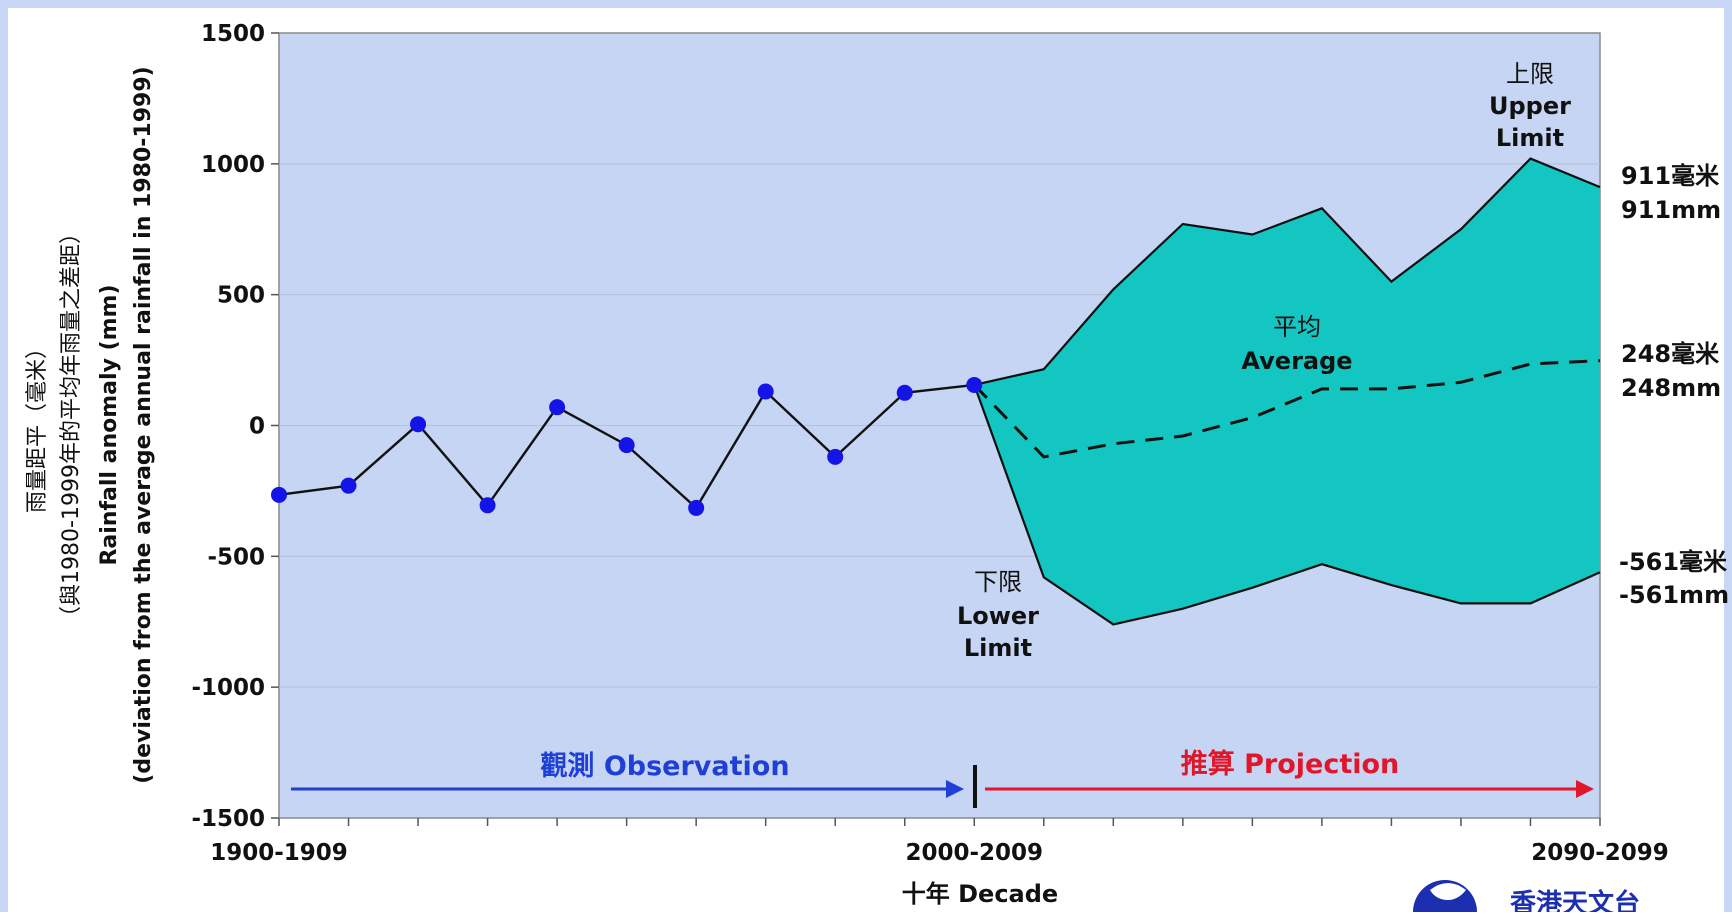 This screenshot has height=916, width=1732. I want to click on hko-logo-swoosh, so click(1448, 891).